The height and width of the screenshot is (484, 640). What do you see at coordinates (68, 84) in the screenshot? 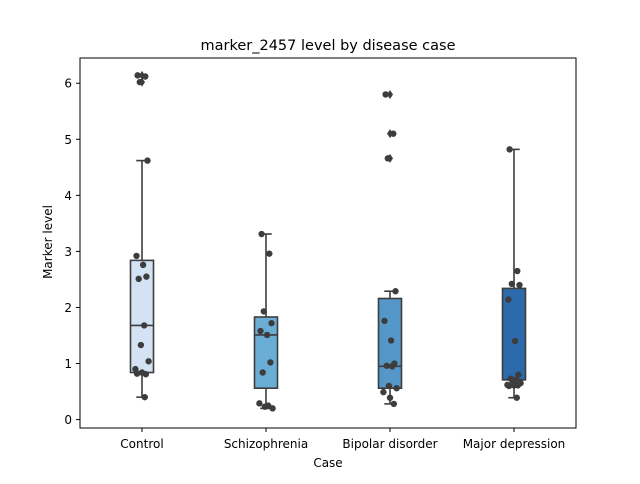
I see `y-tick-label: 6` at bounding box center [68, 84].